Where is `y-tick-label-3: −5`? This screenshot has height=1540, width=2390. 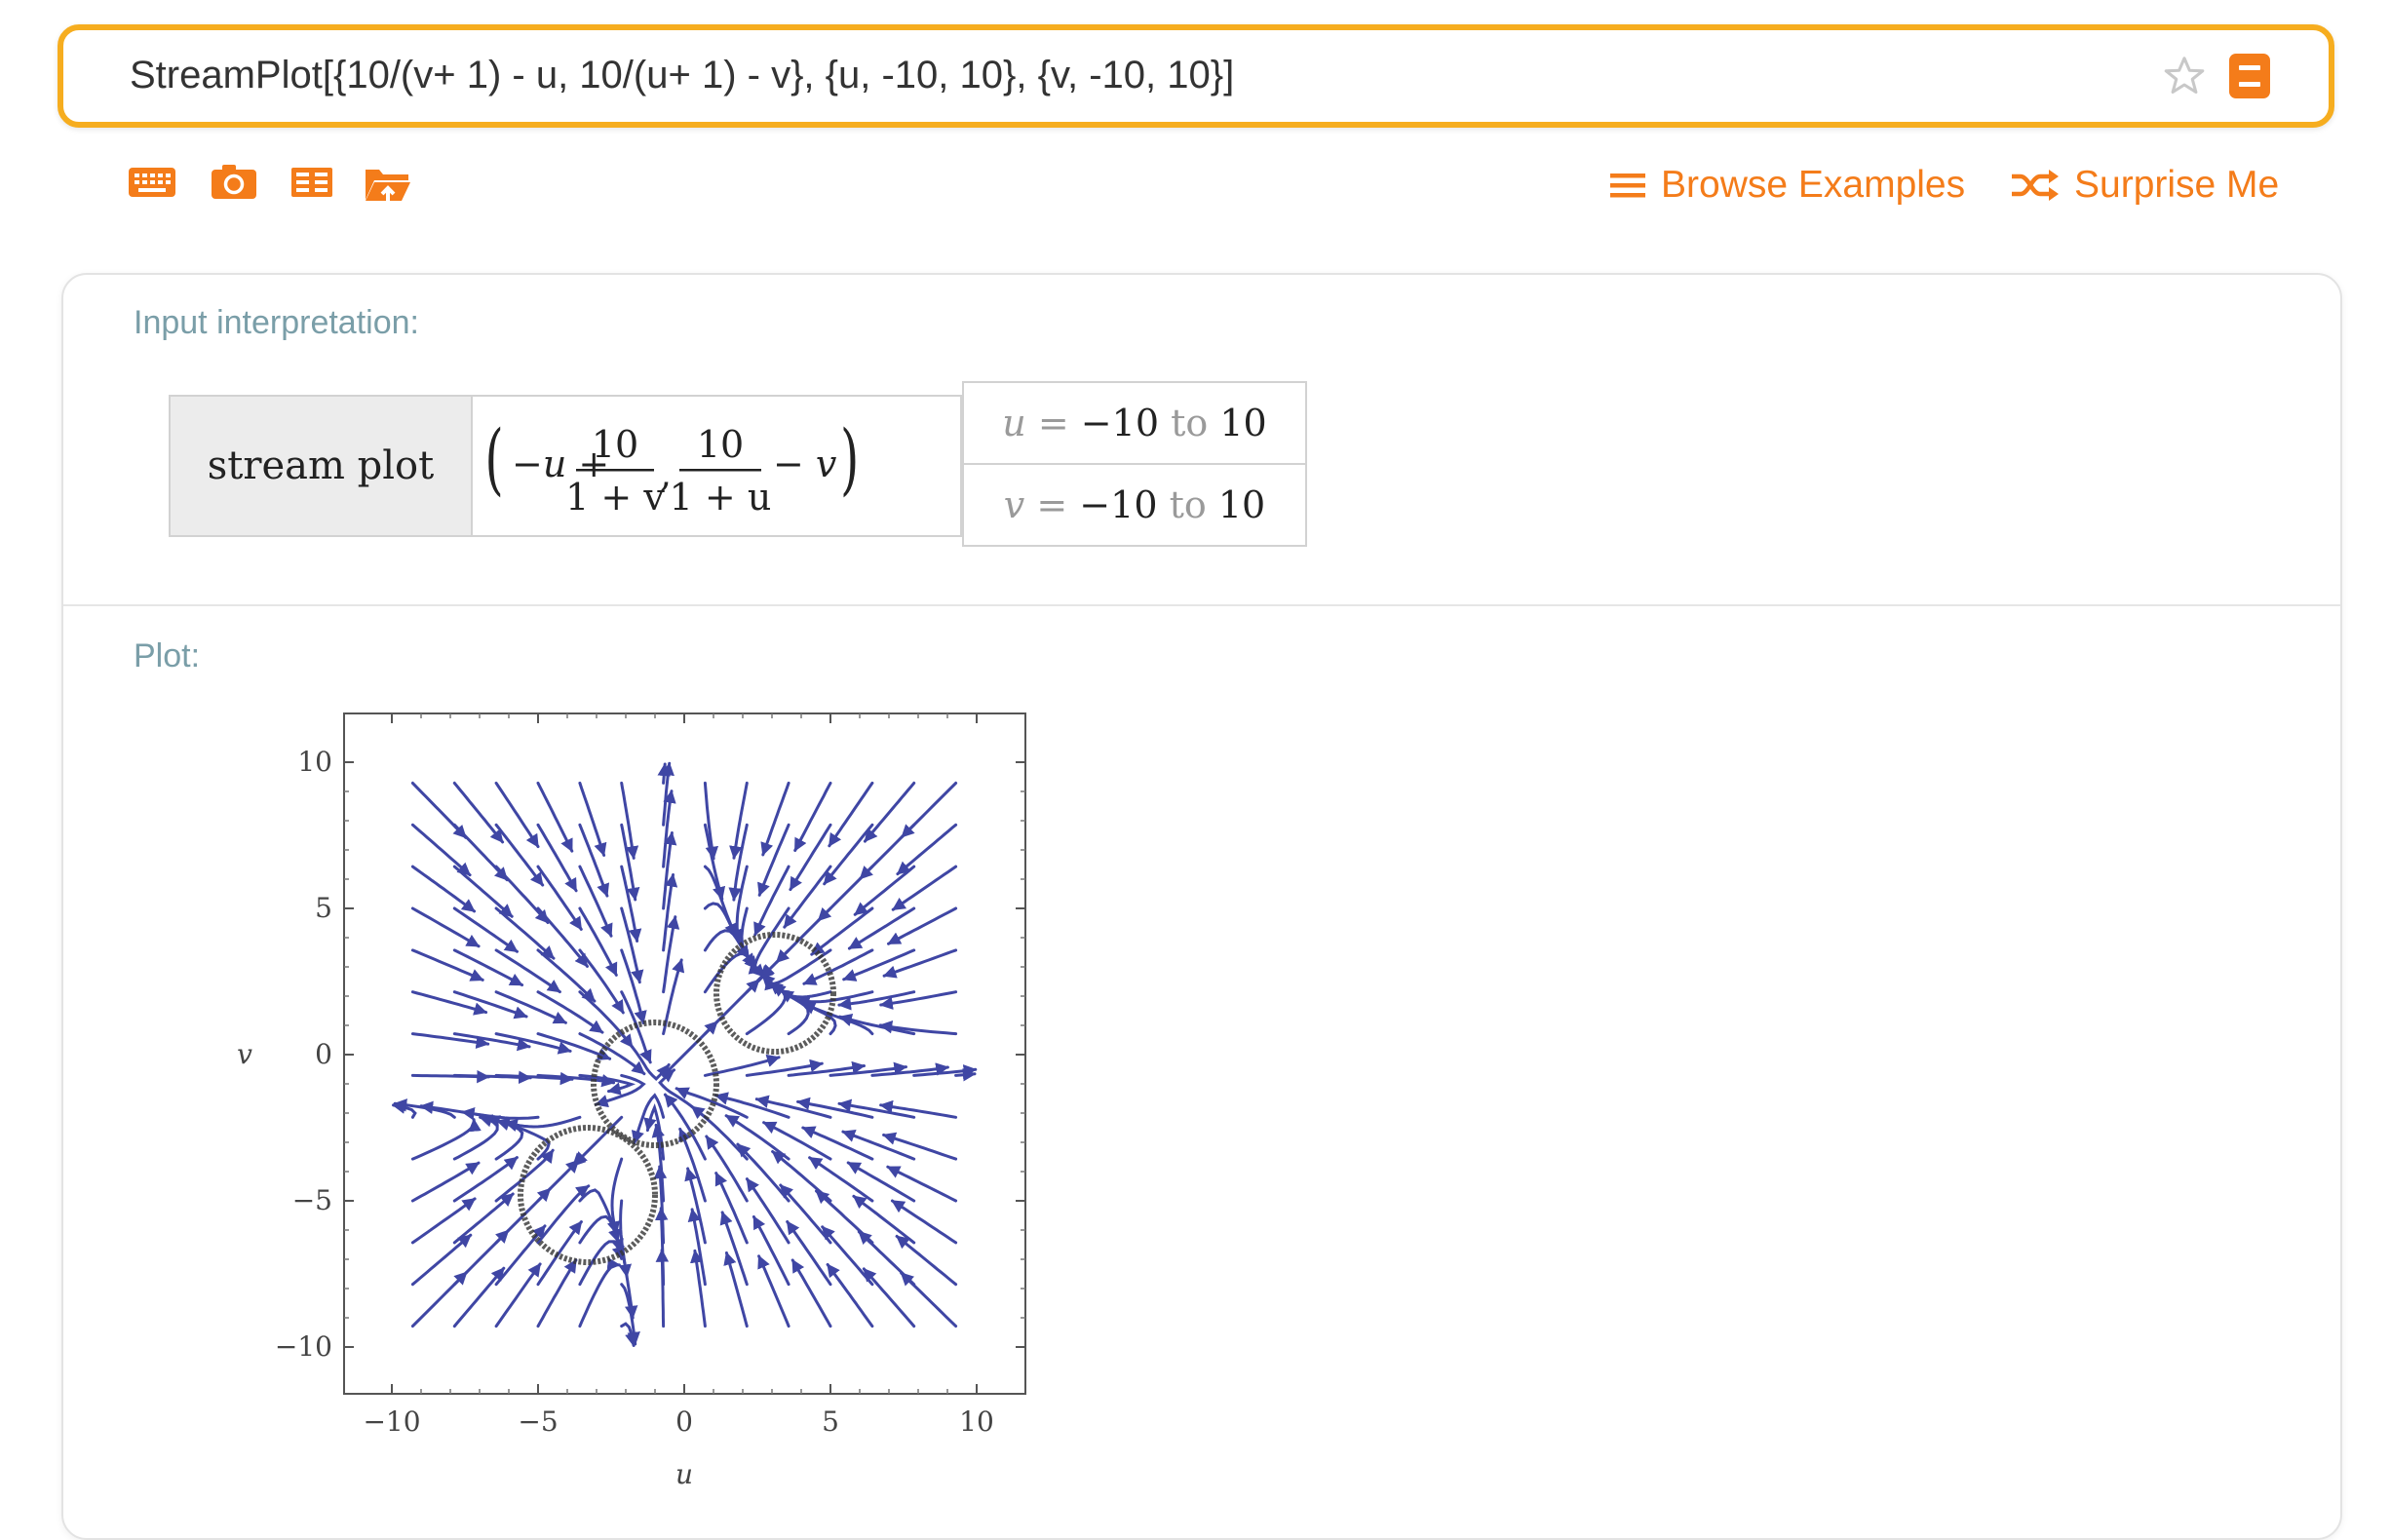
y-tick-label-3: −5 is located at coordinates (312, 1200).